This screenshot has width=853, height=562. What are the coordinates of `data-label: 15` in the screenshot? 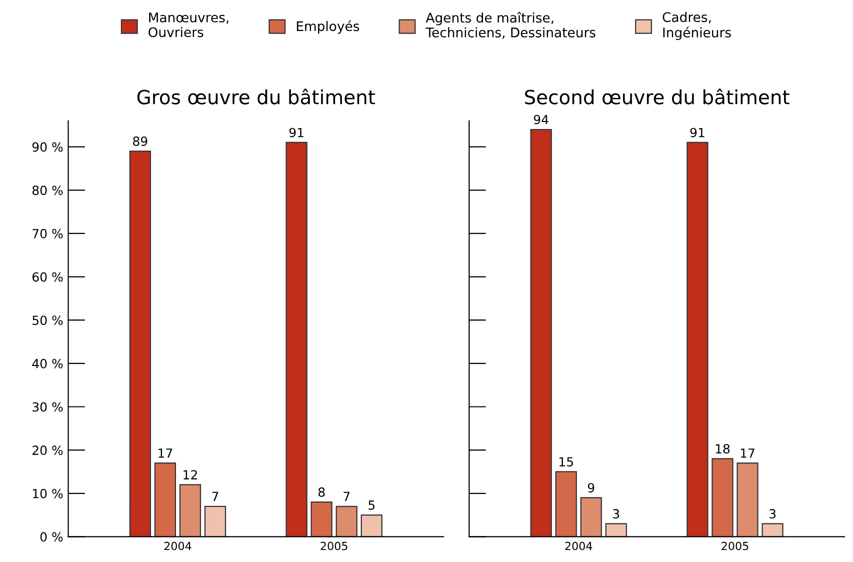 It's located at (566, 462).